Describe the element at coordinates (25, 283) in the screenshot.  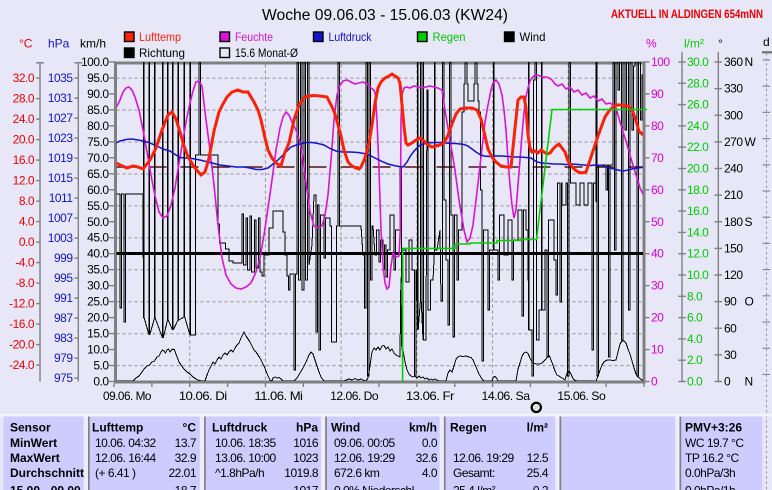
I see `svg-text: -8.0` at that location.